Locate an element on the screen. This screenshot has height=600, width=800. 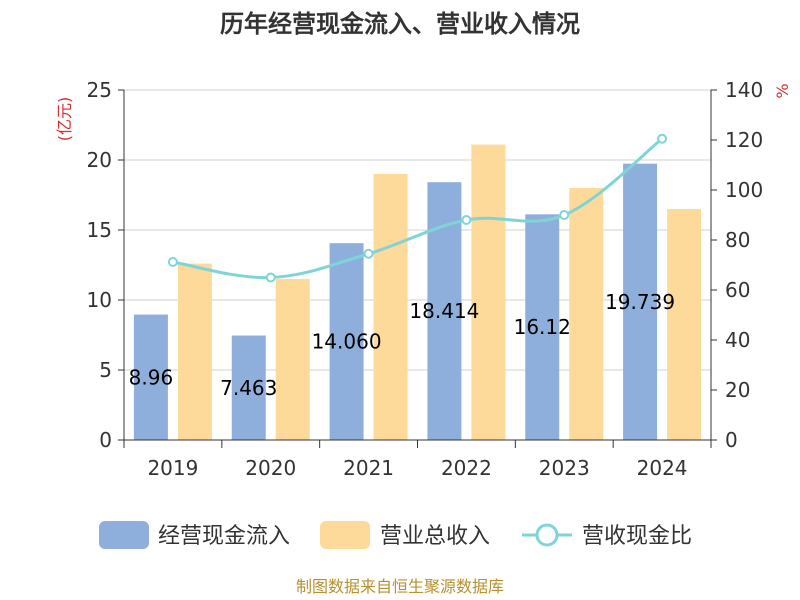
x-axis-tick-label: 2022 is located at coordinates (466, 468).